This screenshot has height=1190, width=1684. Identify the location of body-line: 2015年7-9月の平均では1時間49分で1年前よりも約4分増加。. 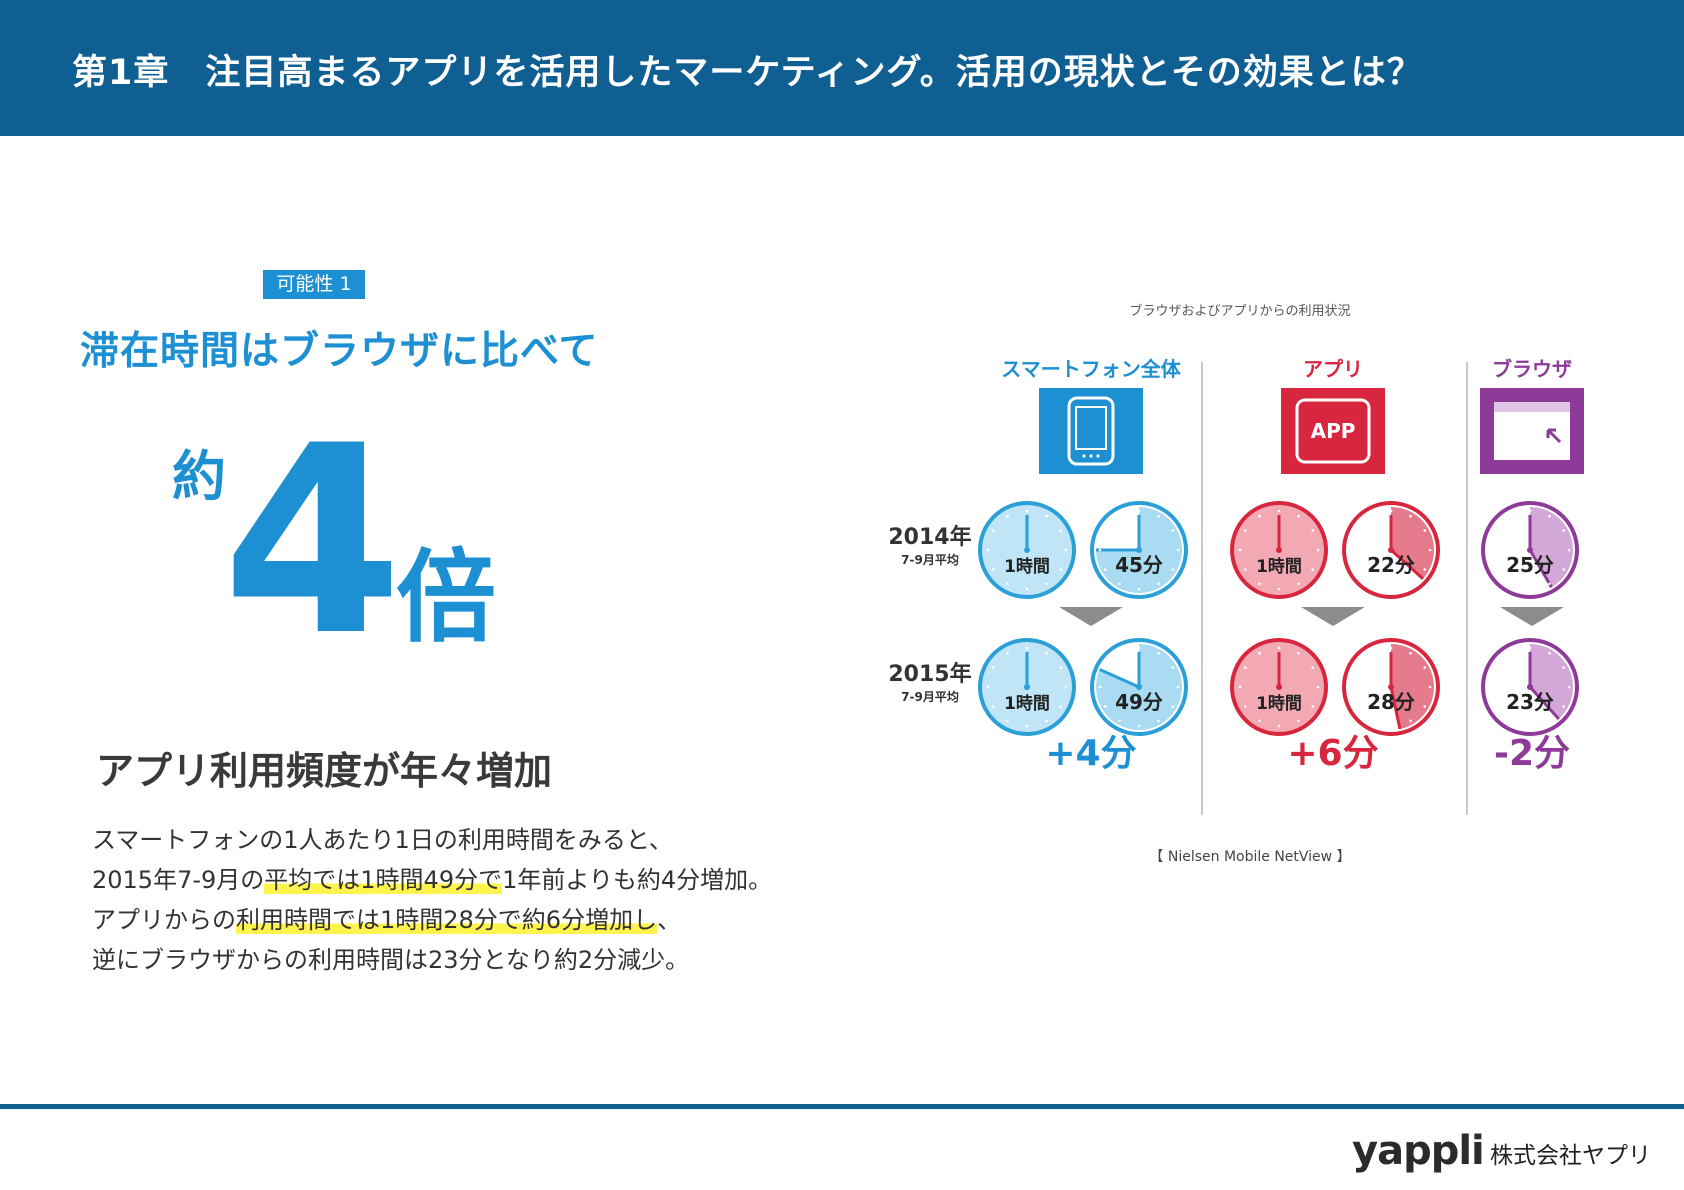
(432, 880).